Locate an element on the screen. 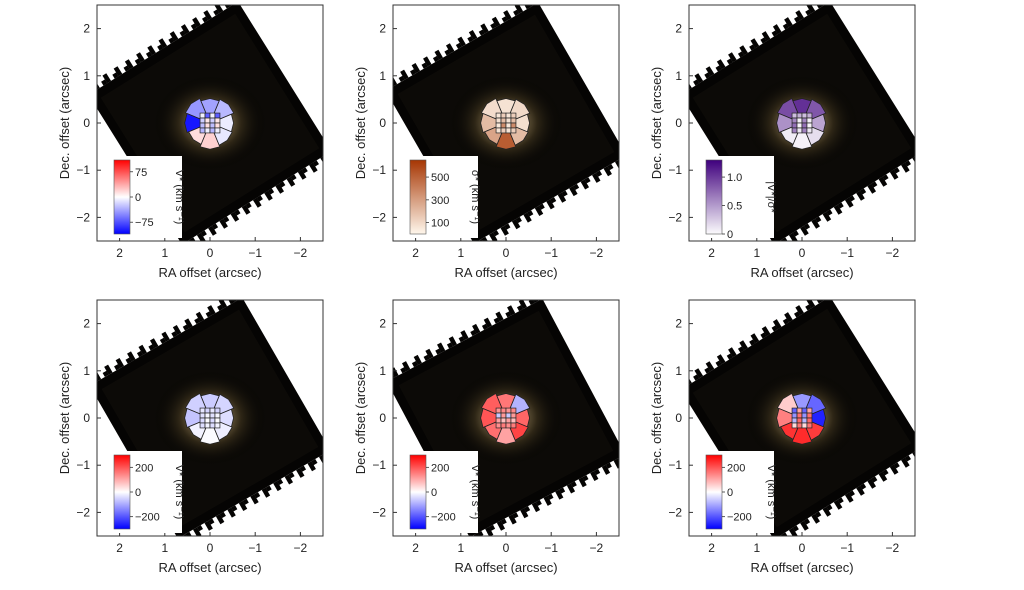  colorbar-tick-label: −75 is located at coordinates (144, 223).